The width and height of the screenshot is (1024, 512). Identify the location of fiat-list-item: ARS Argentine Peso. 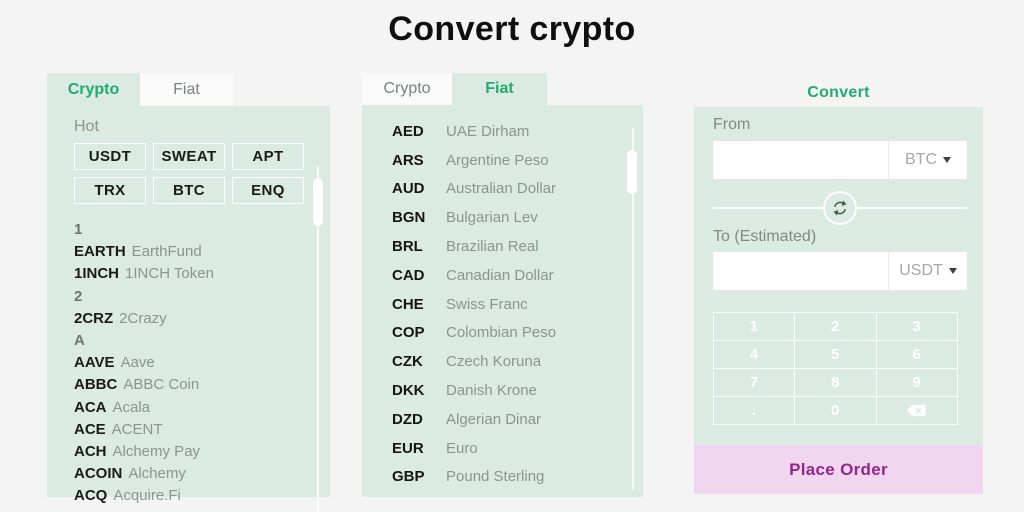
(517, 160).